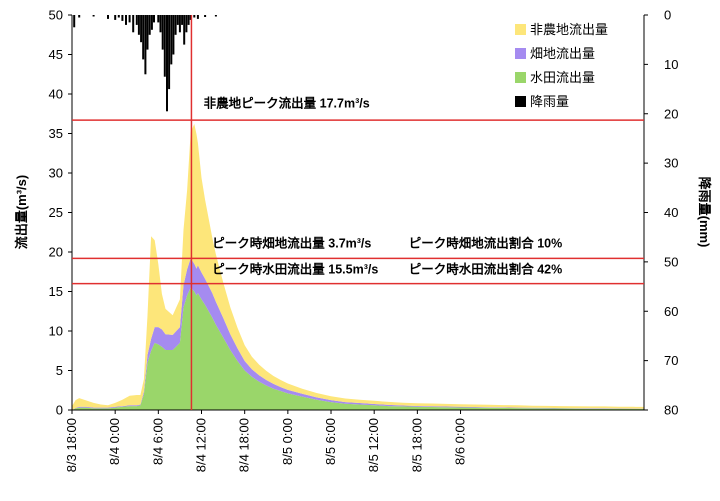 This screenshot has height=501, width=720. What do you see at coordinates (244, 445) in the screenshot?
I see `x-tick-label-4: 8/4 18:00` at bounding box center [244, 445].